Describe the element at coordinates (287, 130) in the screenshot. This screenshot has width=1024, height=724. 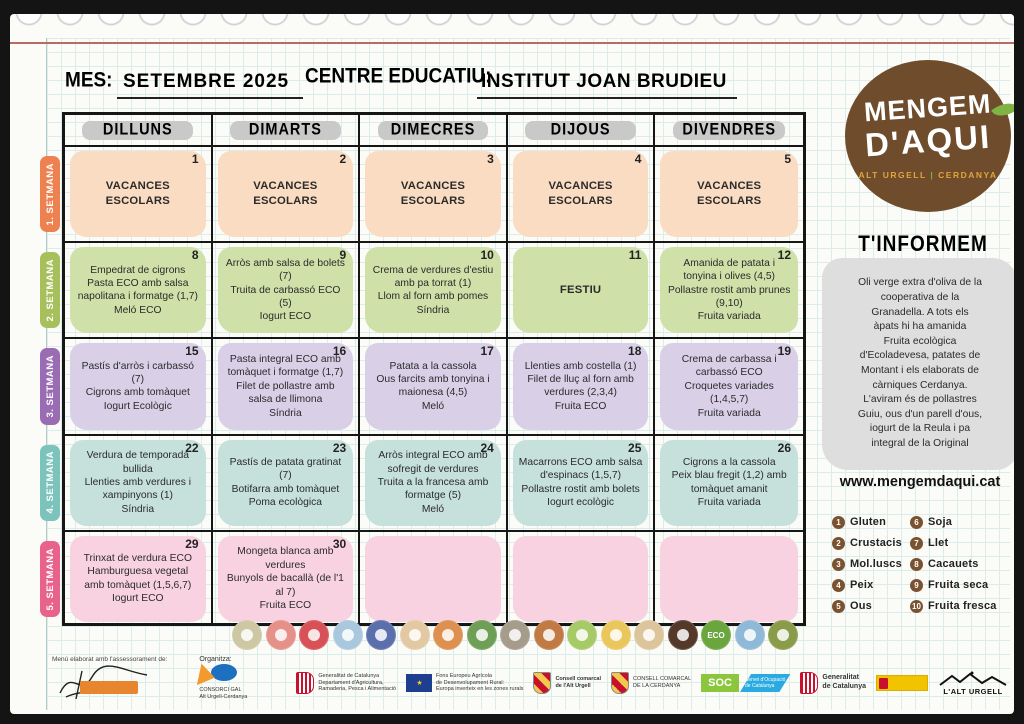
I see `day-header-dimarts: DIMARTS` at that location.